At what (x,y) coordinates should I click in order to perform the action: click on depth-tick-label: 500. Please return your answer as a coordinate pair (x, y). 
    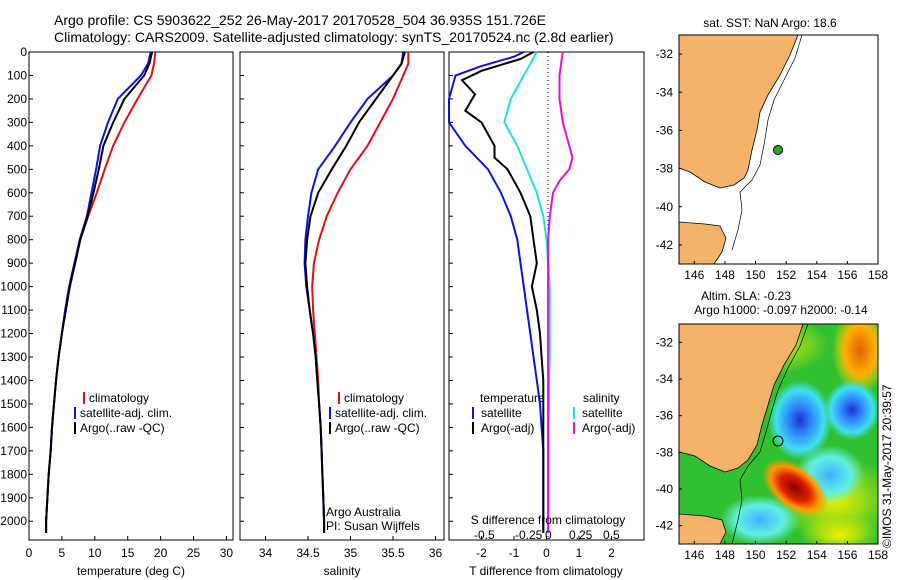
    Looking at the image, I should click on (17, 169).